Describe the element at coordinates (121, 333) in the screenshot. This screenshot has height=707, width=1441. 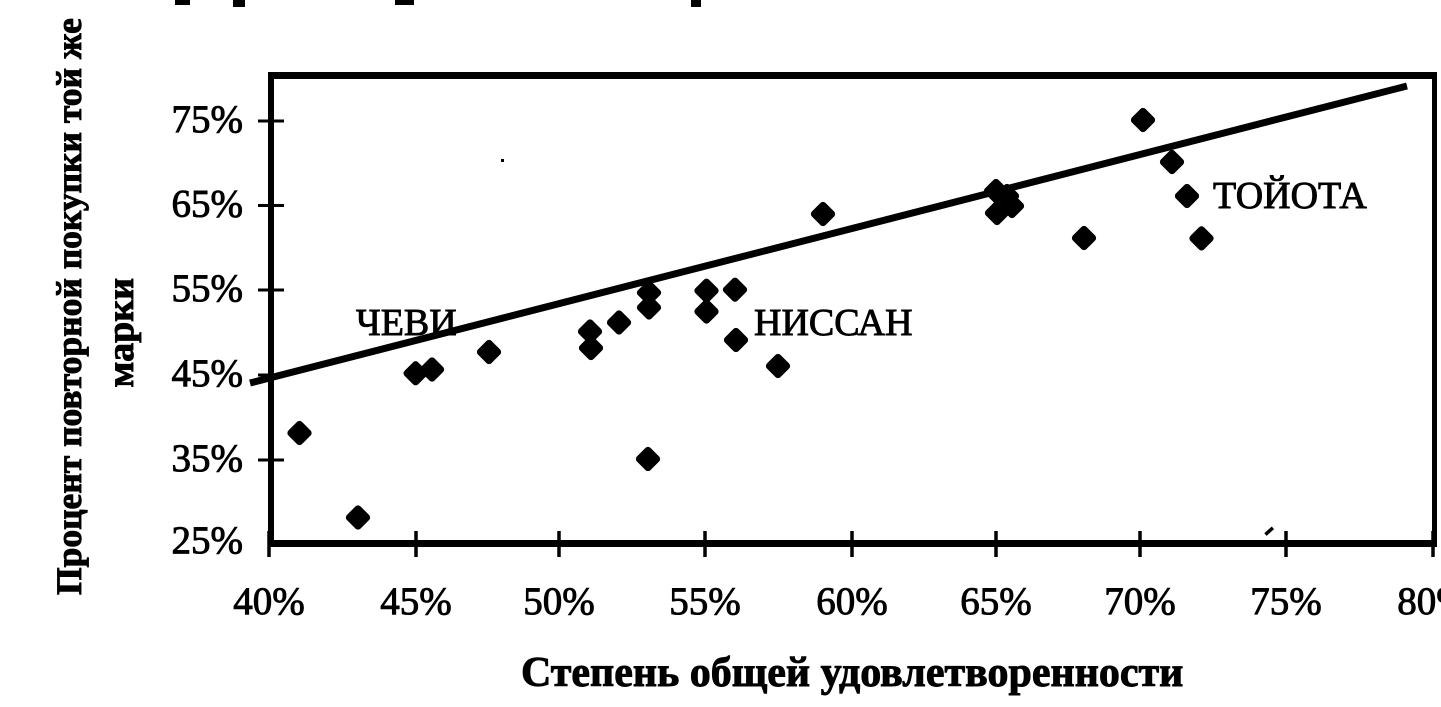
I see `svg-text: марки` at that location.